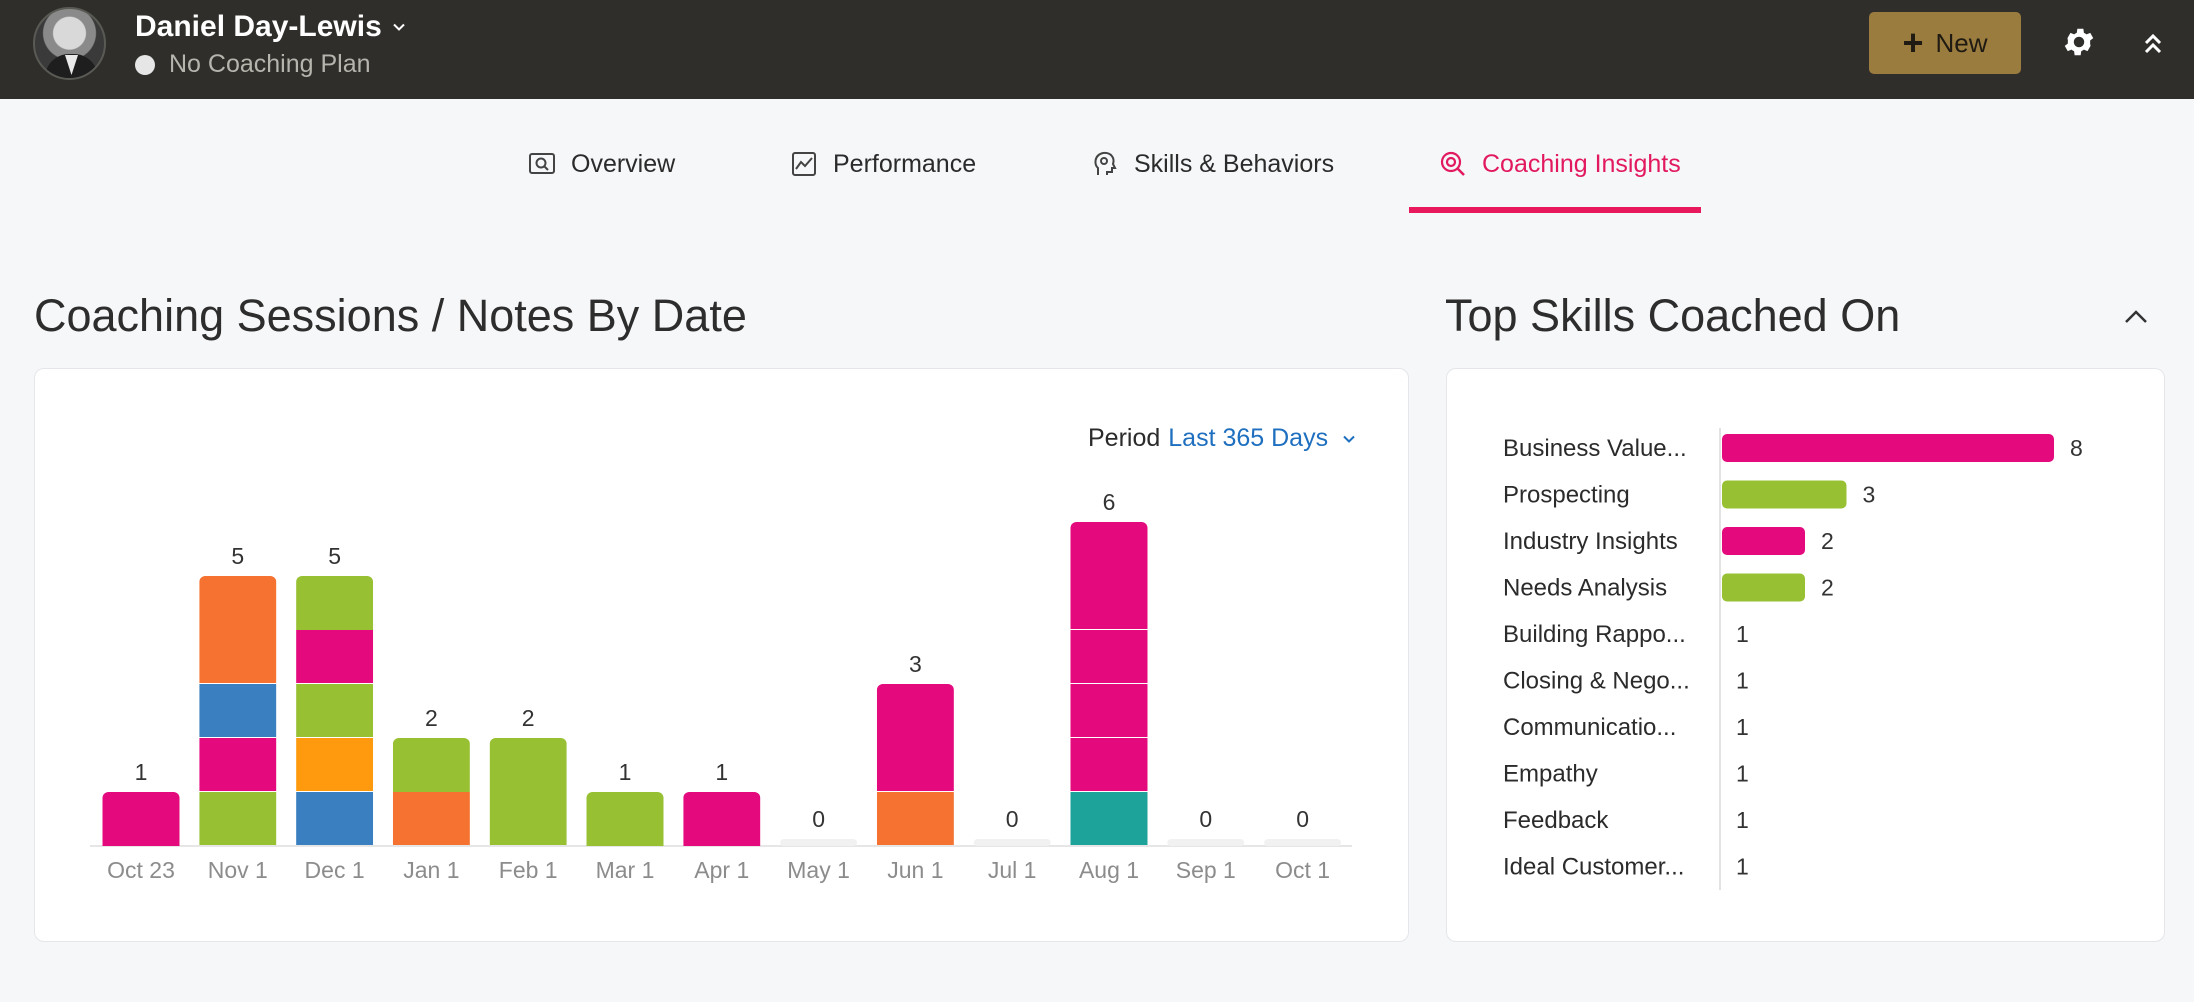  I want to click on x-tick-label: Aug 1, so click(1109, 870).